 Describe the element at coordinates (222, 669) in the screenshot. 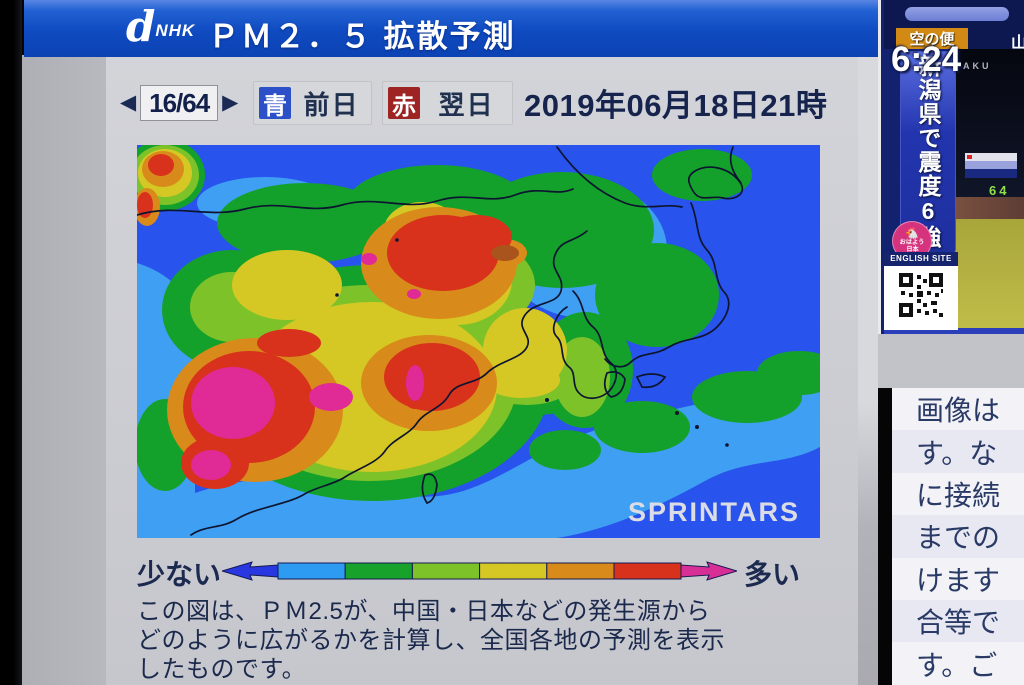

I see `description-line: したものです。` at that location.